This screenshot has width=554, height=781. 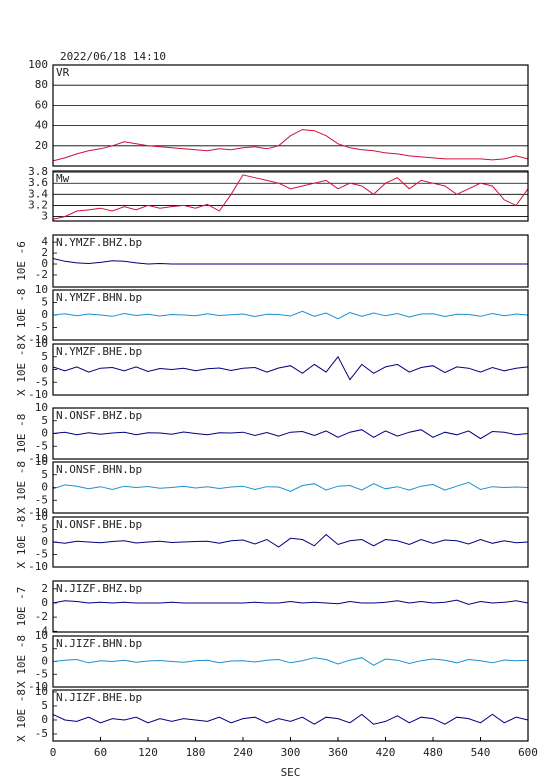 I want to click on y-tick-label: -4, so click(x=42, y=630).